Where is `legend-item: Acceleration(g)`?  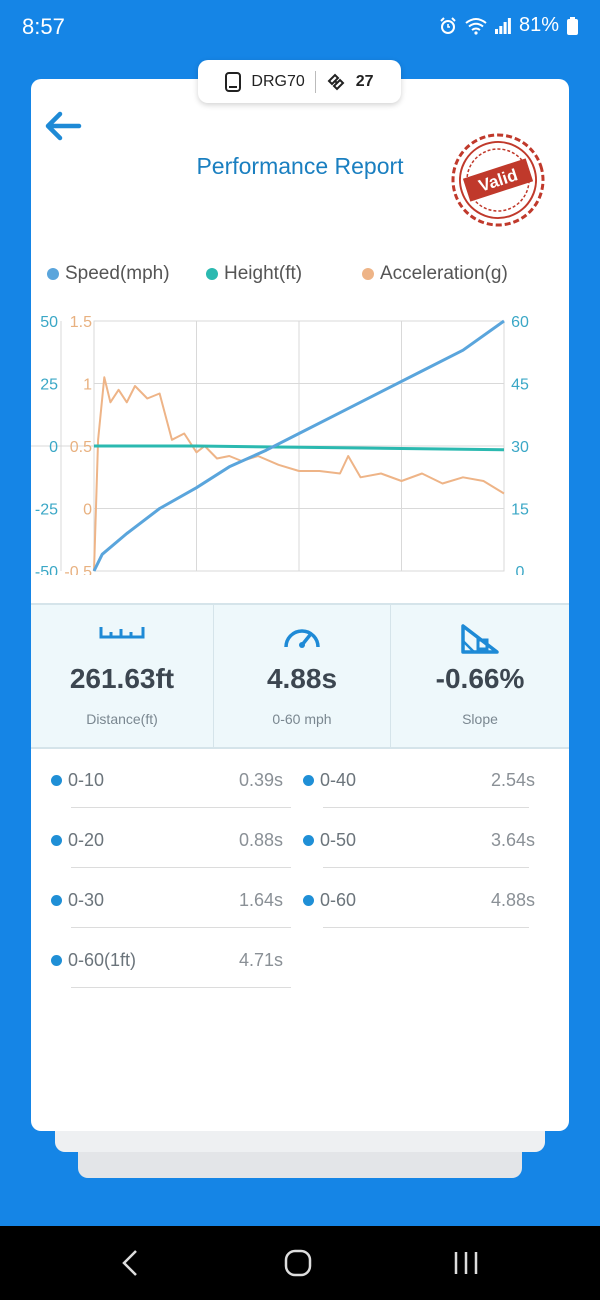
legend-item: Acceleration(g) is located at coordinates (435, 274).